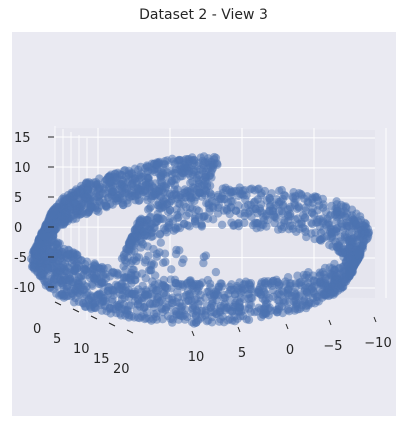 The width and height of the screenshot is (407, 427). I want to click on y-tick-label: 5, so click(57, 339).